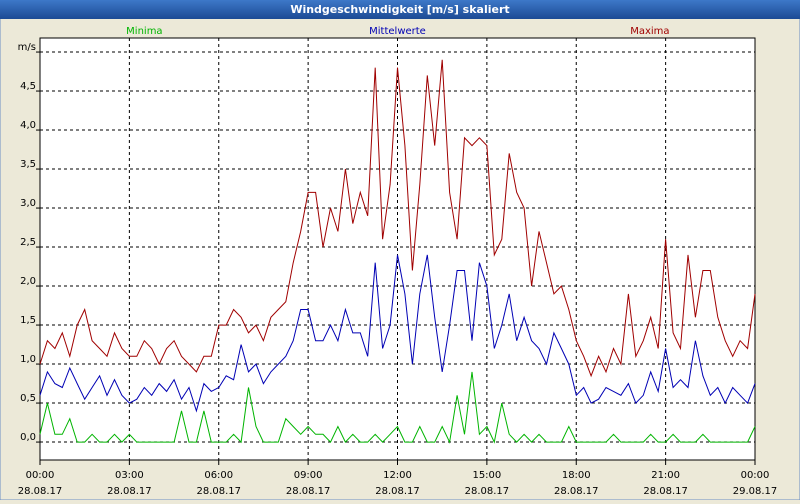 The width and height of the screenshot is (800, 504). Describe the element at coordinates (218, 475) in the screenshot. I see `x-tick-label: 06:00` at that location.